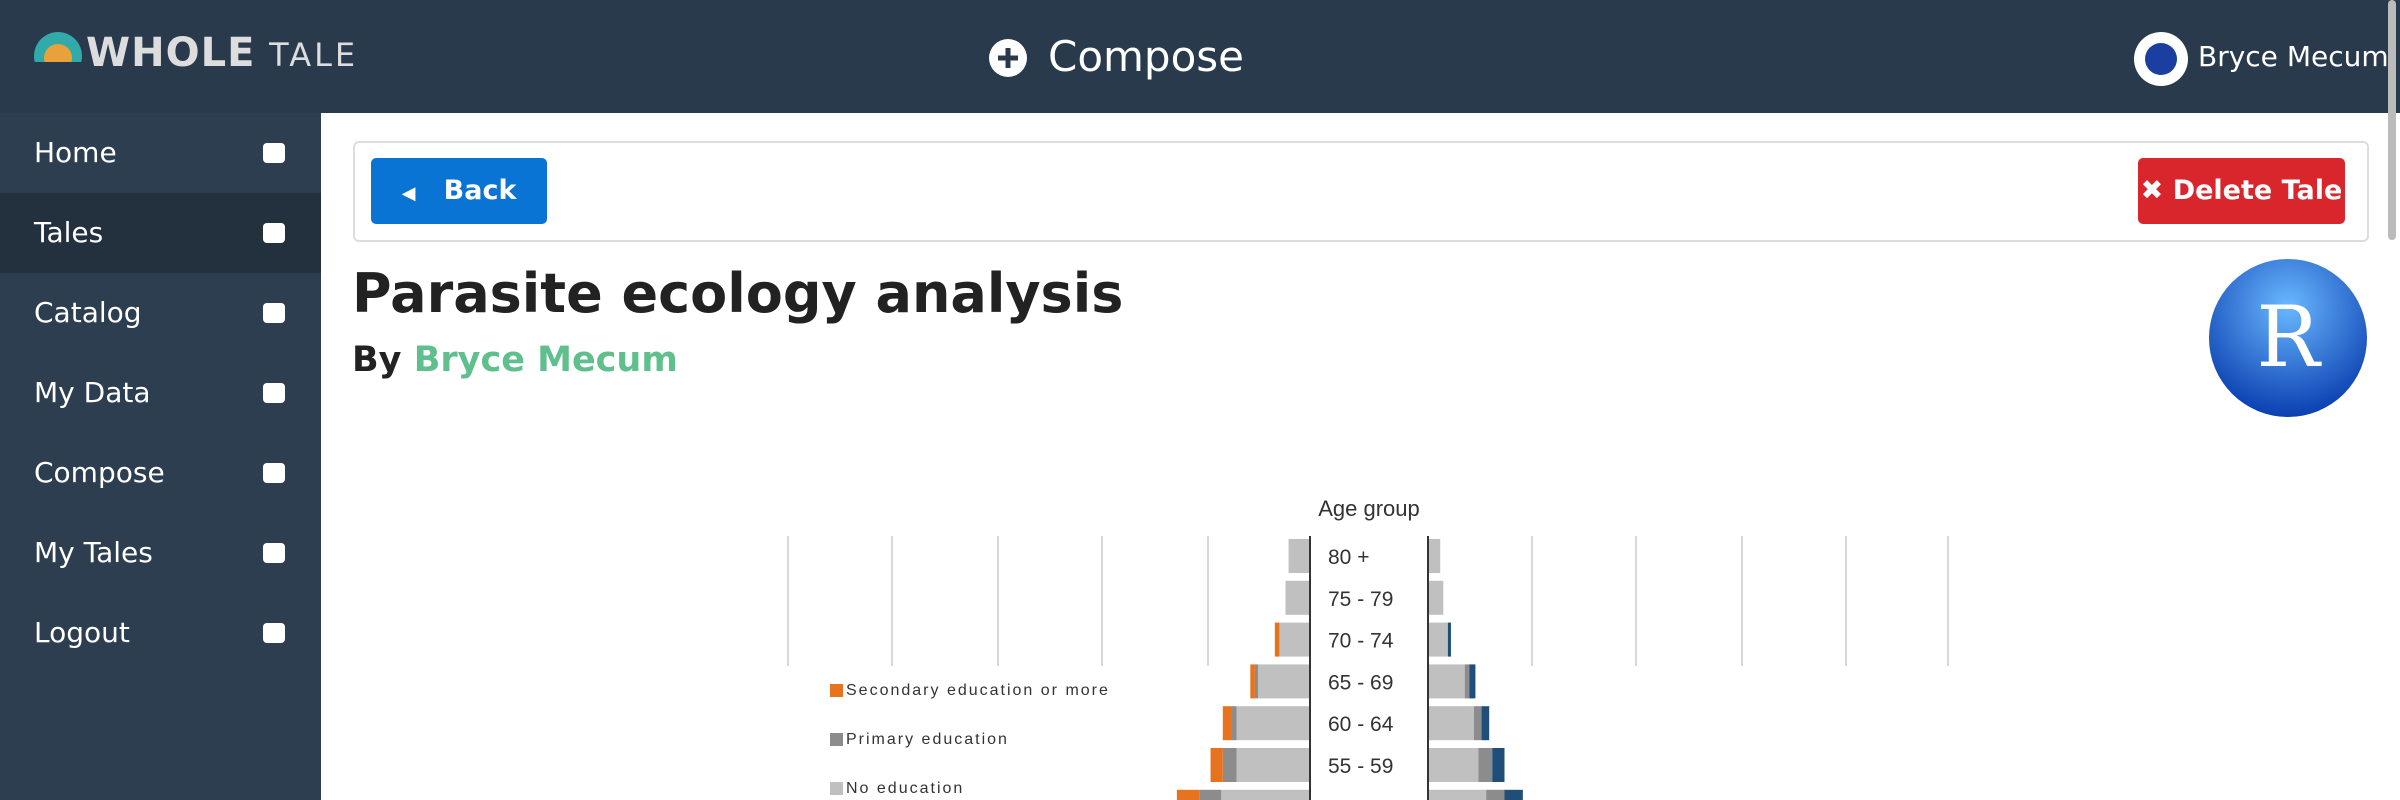  What do you see at coordinates (1361, 798) in the screenshot?
I see `category-label: 50 - 54` at bounding box center [1361, 798].